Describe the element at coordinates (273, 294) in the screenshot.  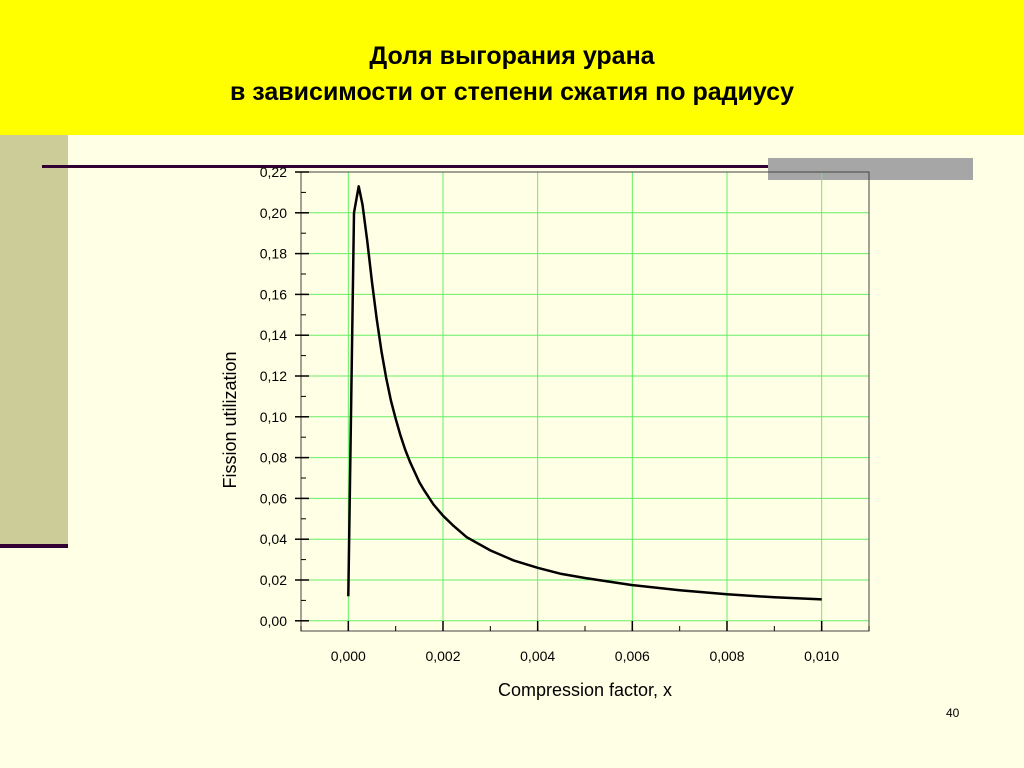
I see `y-tick-label: 0,16` at that location.